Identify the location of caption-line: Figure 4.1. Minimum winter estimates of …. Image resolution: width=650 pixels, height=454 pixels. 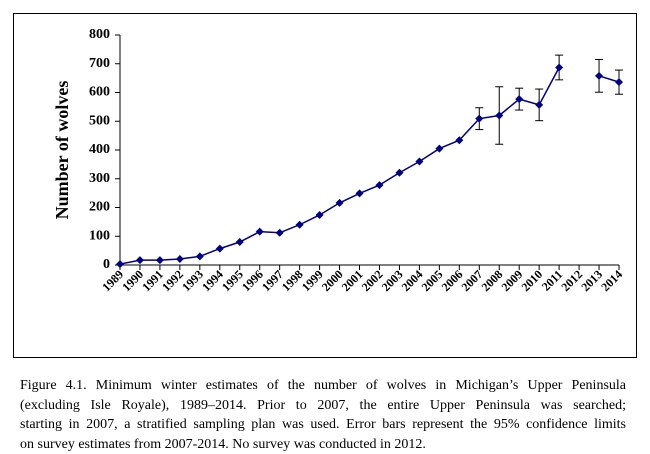
(323, 385).